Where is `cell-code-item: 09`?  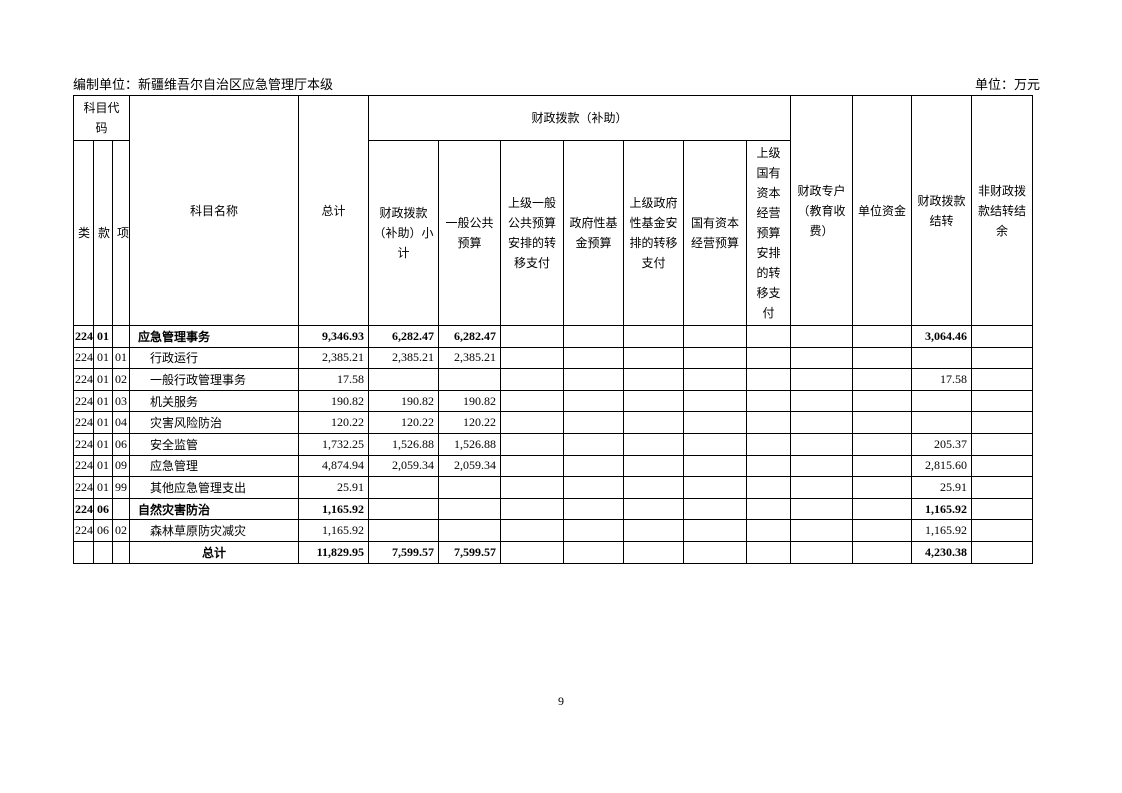 cell-code-item: 09 is located at coordinates (121, 466).